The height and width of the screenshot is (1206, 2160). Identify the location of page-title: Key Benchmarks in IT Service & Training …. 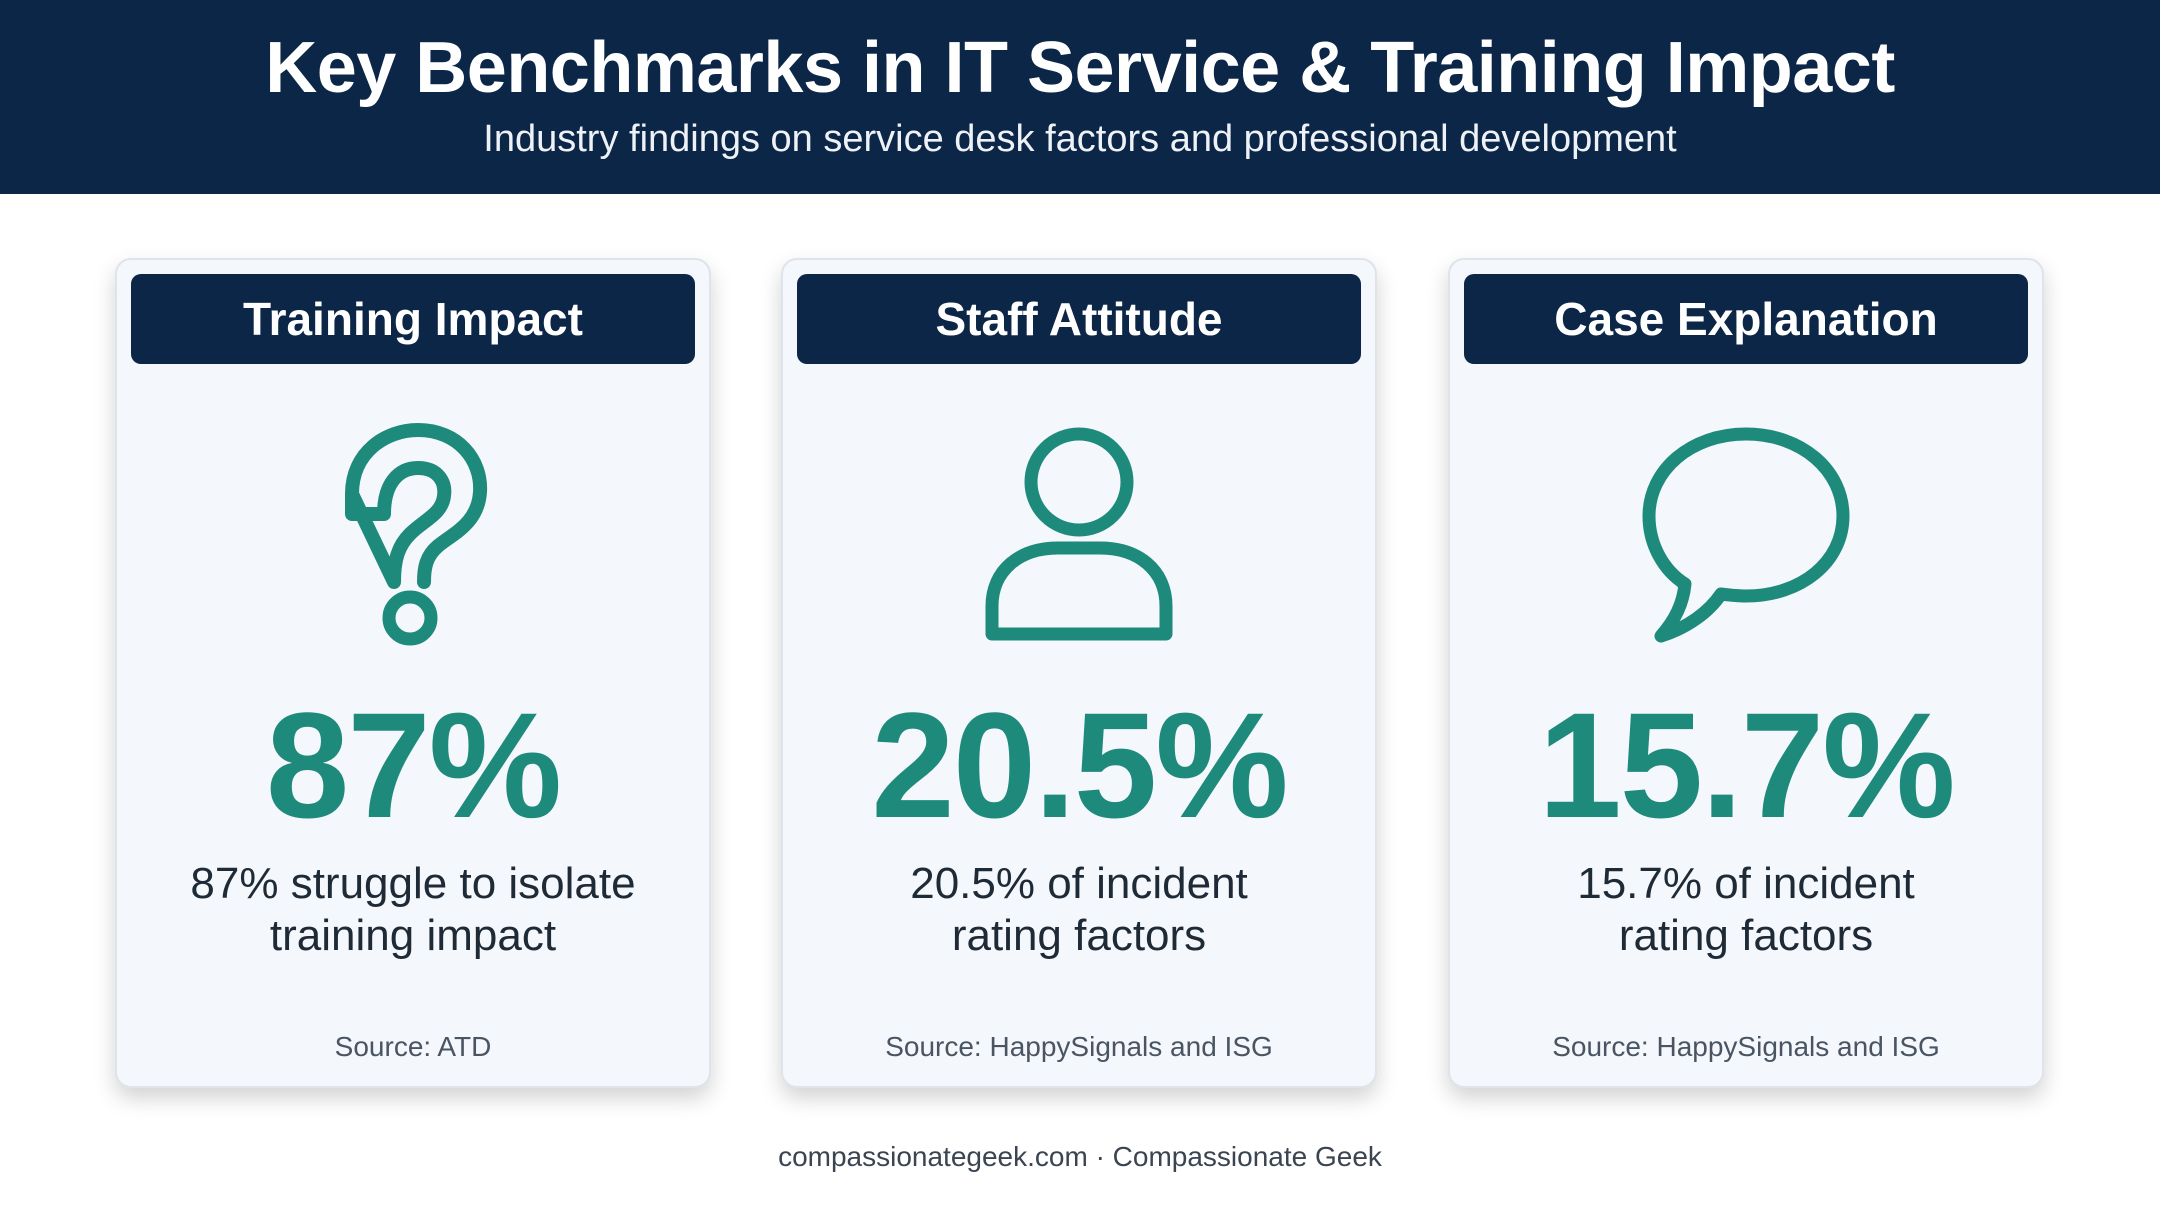
(1080, 68).